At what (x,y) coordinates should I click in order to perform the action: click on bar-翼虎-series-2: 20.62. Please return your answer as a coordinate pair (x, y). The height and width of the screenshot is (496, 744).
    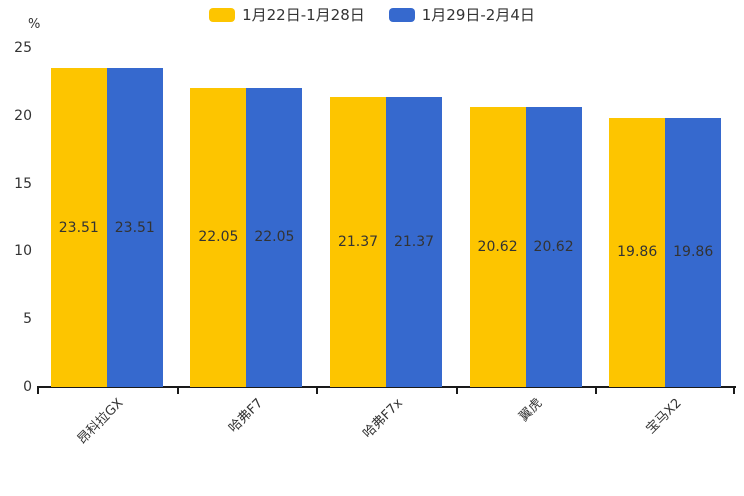
    Looking at the image, I should click on (553, 247).